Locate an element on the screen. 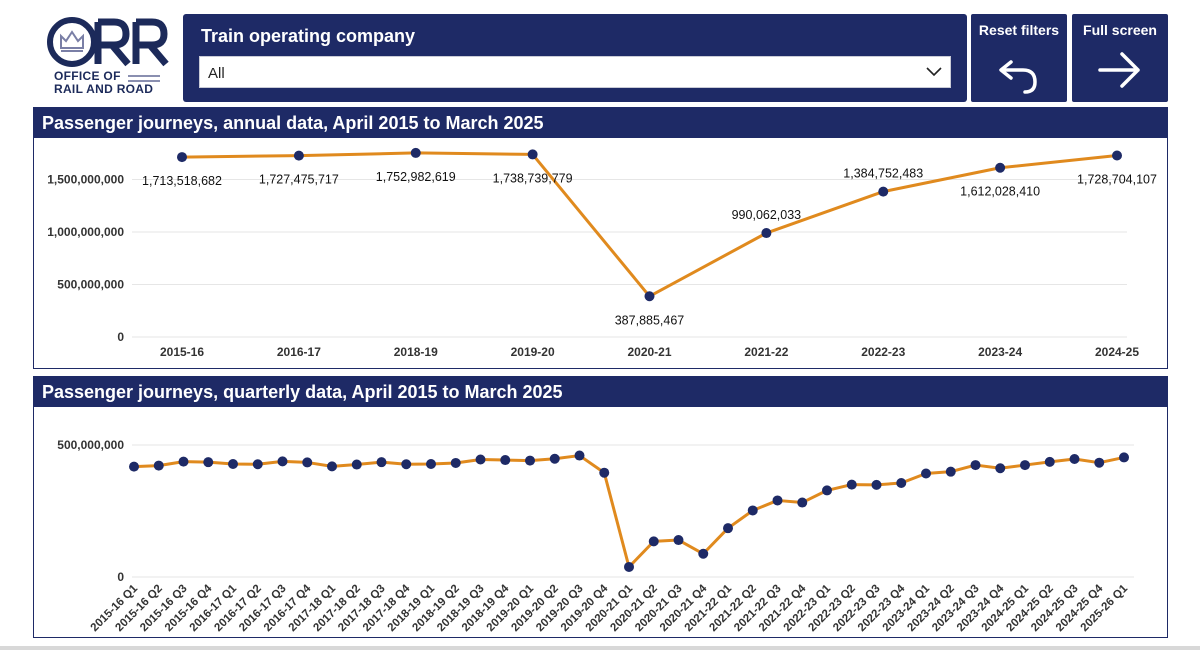 The height and width of the screenshot is (650, 1200). full-screen-button: Full screen is located at coordinates (1120, 58).